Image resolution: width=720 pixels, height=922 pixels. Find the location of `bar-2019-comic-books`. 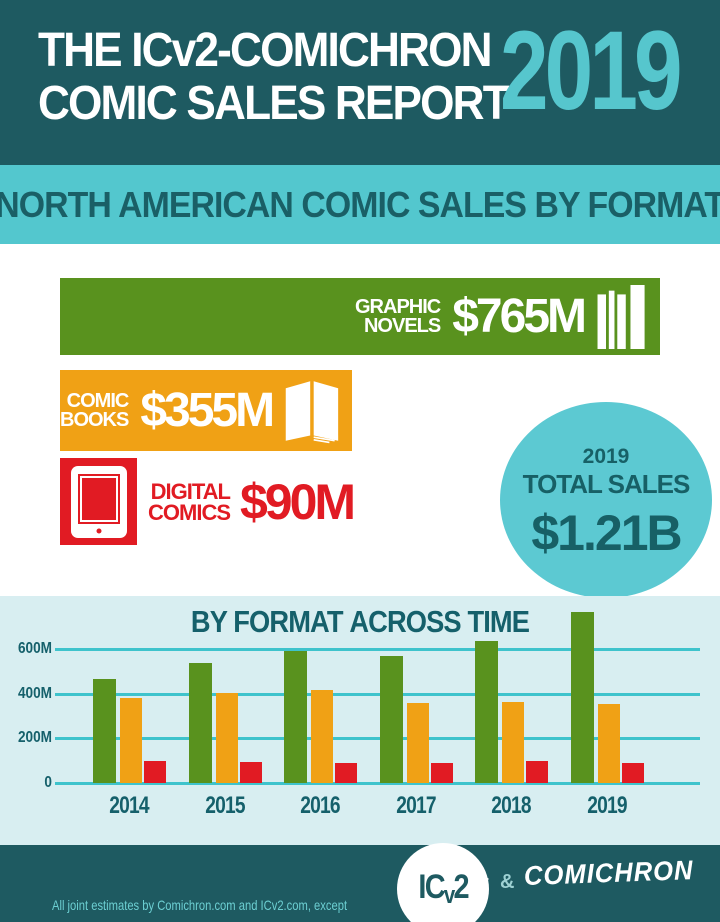

bar-2019-comic-books is located at coordinates (608, 743).